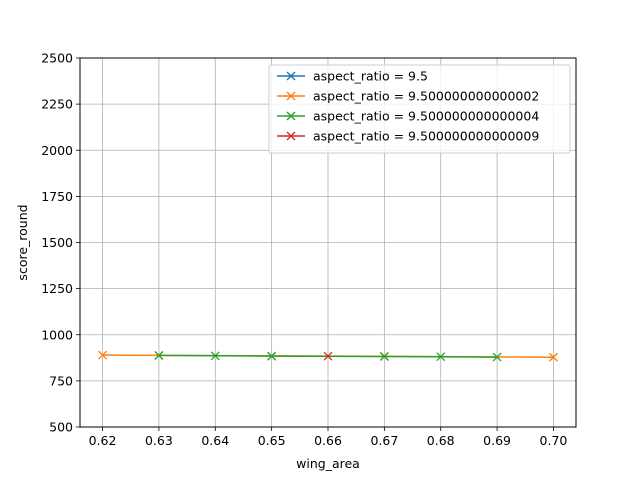 Image resolution: width=640 pixels, height=480 pixels. I want to click on legend-label: aspect_ratio = 9.500000000000002, so click(426, 96).